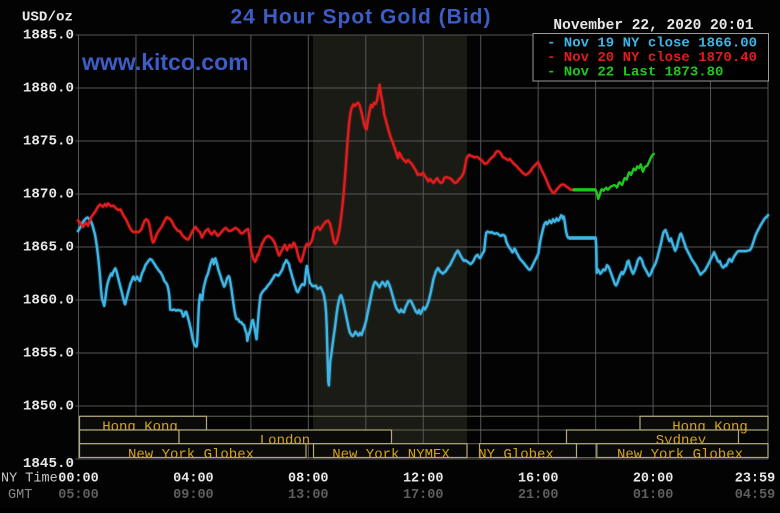 The image size is (780, 513). I want to click on svg-text: 05:00, so click(78, 495).